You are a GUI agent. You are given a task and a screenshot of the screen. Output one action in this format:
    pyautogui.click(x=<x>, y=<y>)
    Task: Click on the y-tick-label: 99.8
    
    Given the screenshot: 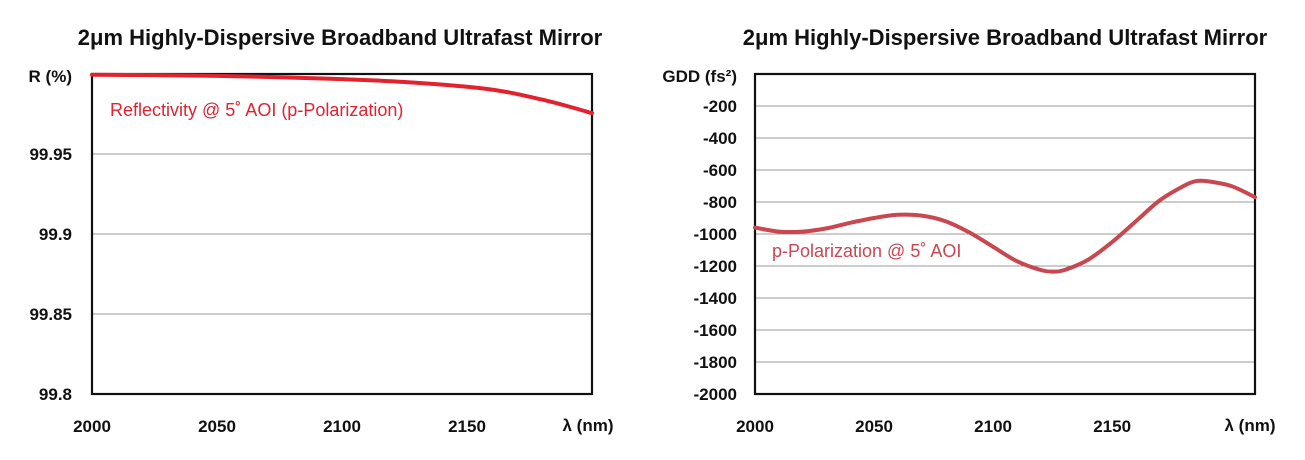 What is the action you would take?
    pyautogui.click(x=55, y=394)
    